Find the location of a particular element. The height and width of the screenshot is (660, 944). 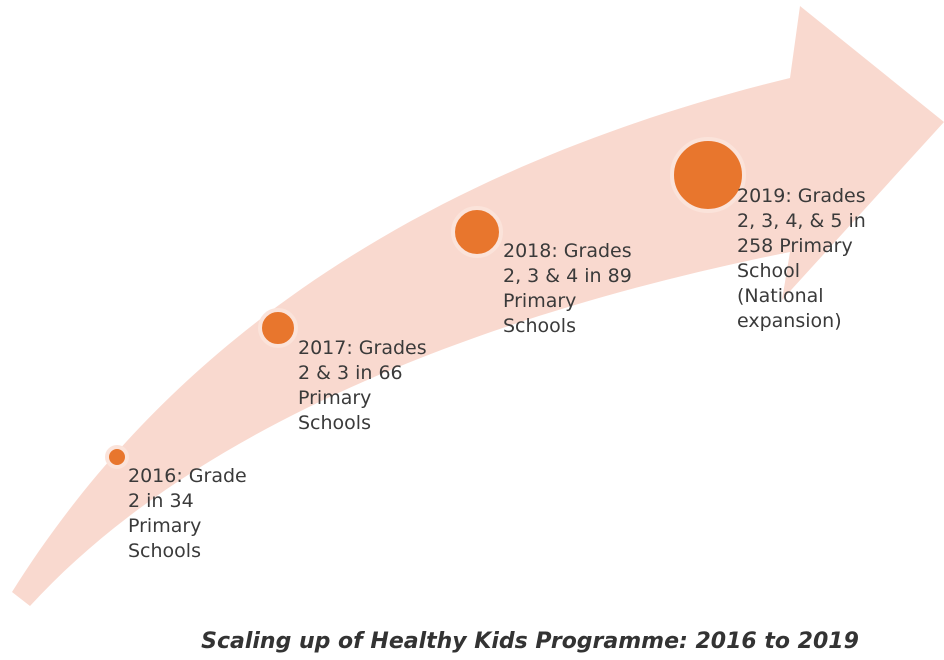

milestone-text: expansion) is located at coordinates (789, 321).